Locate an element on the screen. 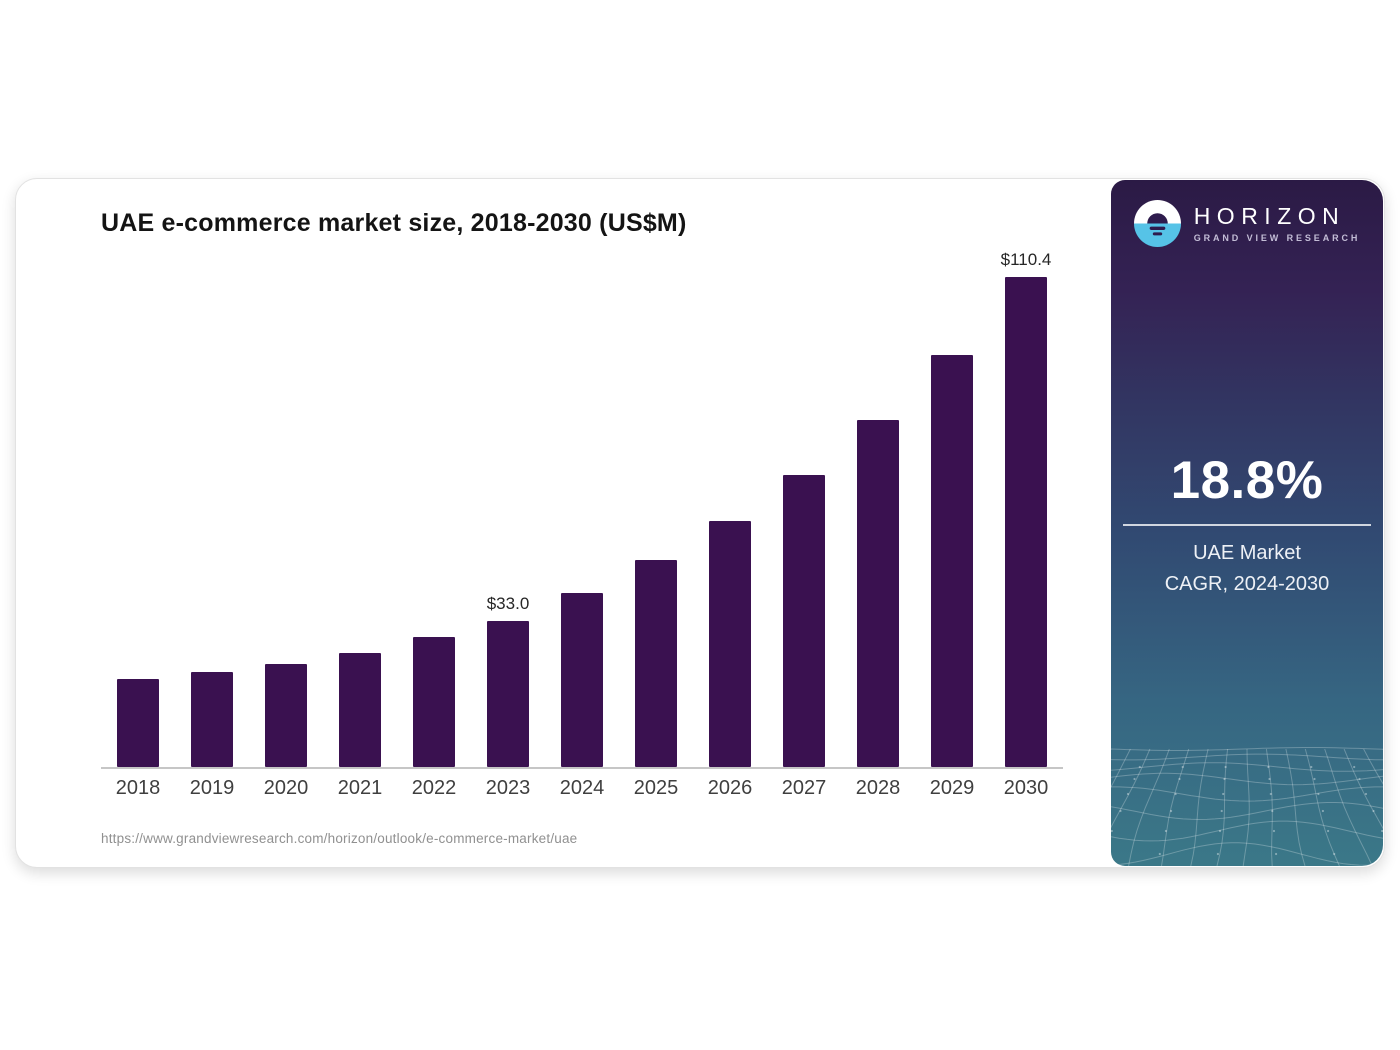 This screenshot has width=1400, height=1050. bar-column-2023: $33.0 is located at coordinates (508, 523).